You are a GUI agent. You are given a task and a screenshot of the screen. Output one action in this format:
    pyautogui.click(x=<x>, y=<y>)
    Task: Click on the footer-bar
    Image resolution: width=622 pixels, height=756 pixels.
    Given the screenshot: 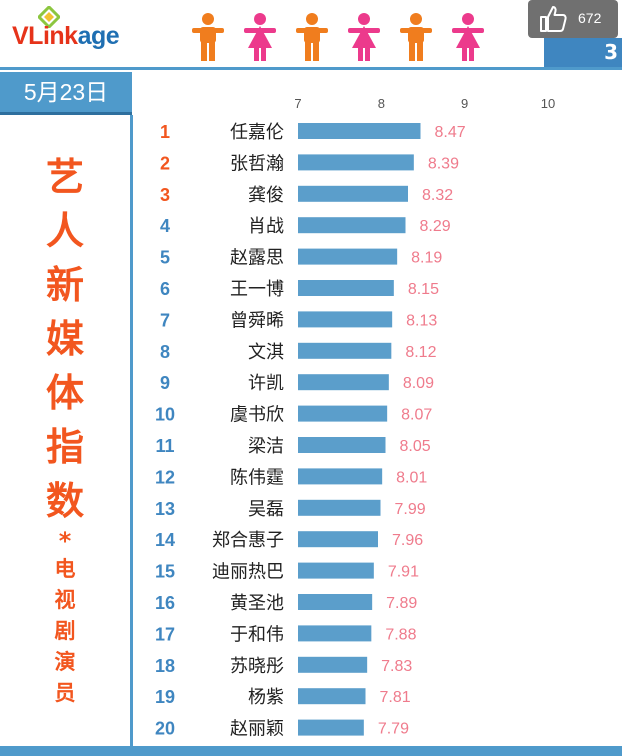 What is the action you would take?
    pyautogui.click(x=311, y=751)
    